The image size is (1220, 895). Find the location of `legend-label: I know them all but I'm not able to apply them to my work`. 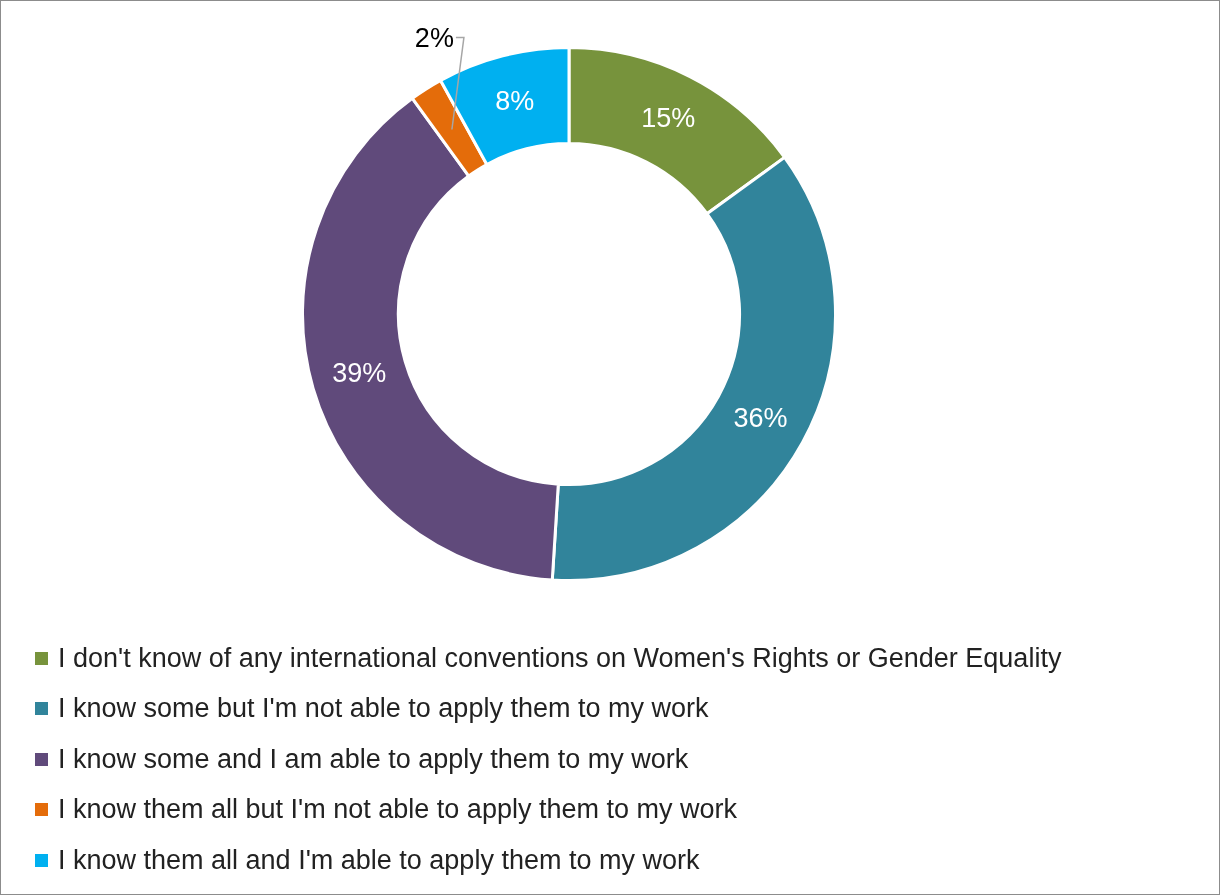

legend-label: I know them all but I'm not able to apply them to my work is located at coordinates (397, 810).